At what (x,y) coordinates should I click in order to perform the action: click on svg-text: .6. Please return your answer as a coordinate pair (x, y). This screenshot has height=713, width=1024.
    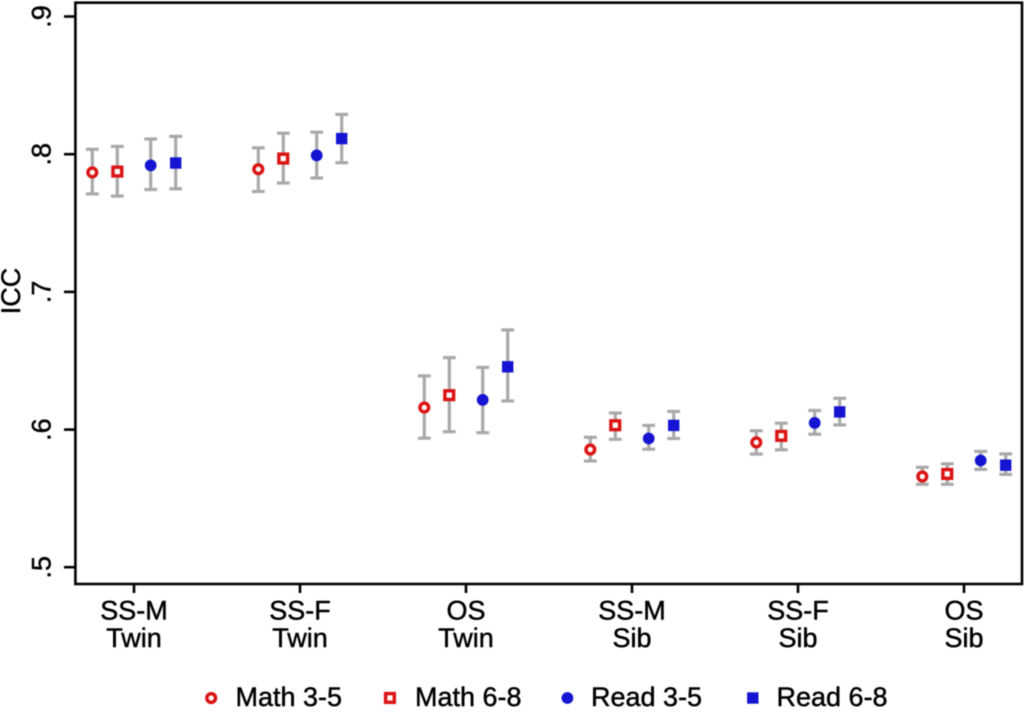
    Looking at the image, I should click on (42, 429).